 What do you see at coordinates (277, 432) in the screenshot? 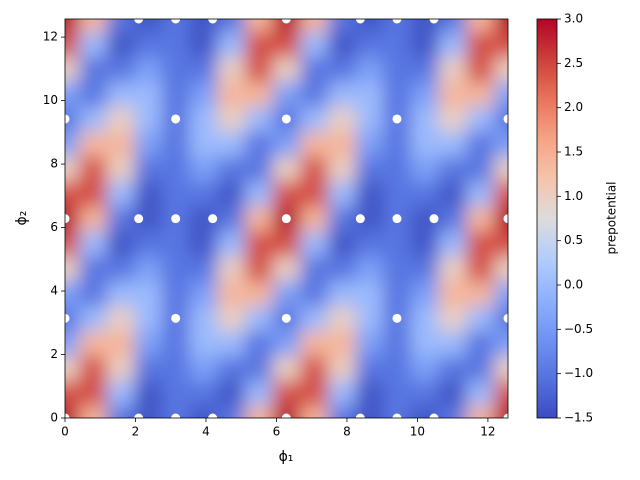
I see `x-tick-label: 6` at bounding box center [277, 432].